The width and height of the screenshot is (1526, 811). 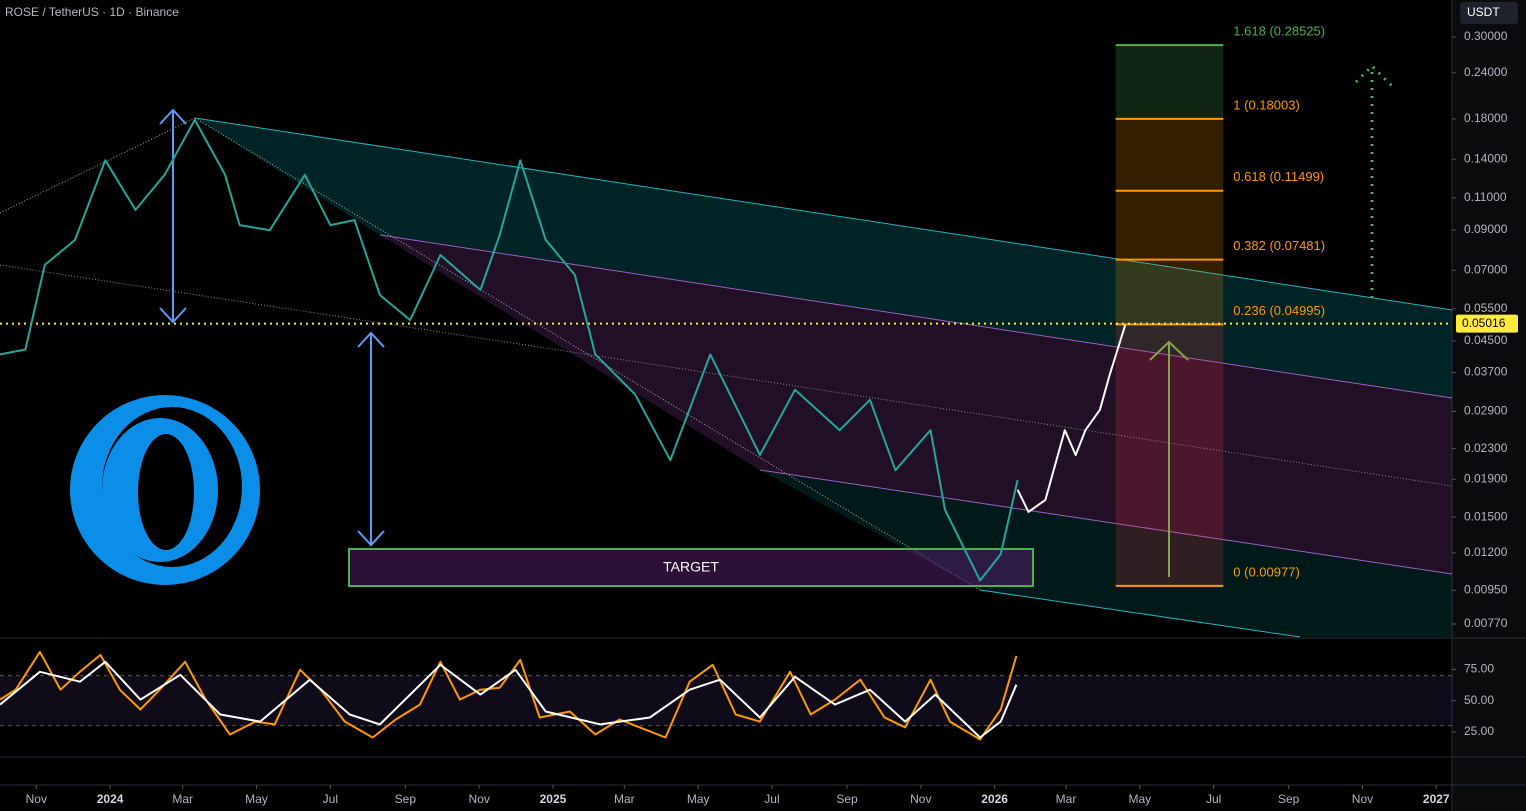 What do you see at coordinates (1479, 731) in the screenshot?
I see `rsi-tick-label: 25.00` at bounding box center [1479, 731].